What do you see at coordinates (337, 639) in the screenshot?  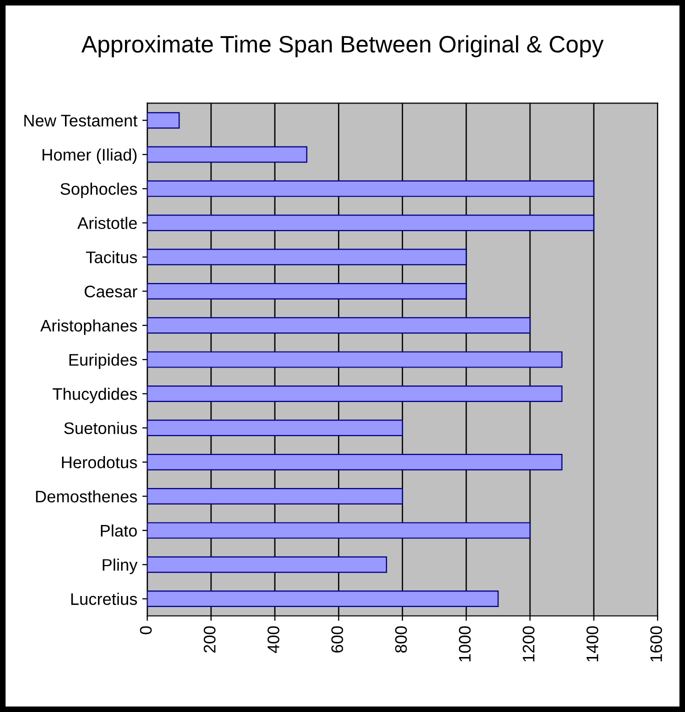 I see `x-tick-label: 600` at bounding box center [337, 639].